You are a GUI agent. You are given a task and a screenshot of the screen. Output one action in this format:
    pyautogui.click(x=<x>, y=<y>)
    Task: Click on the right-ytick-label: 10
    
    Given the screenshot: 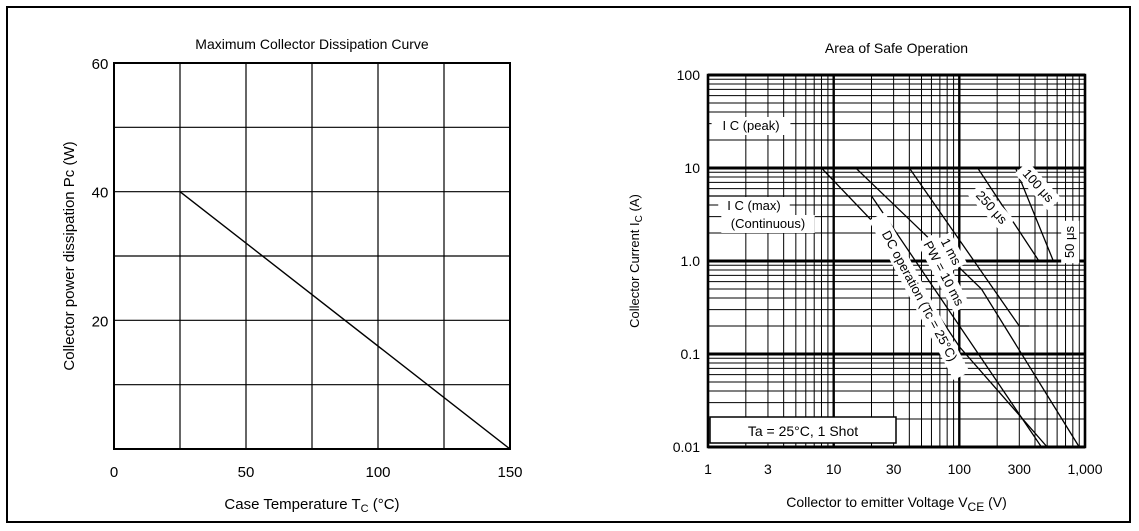 What is the action you would take?
    pyautogui.click(x=692, y=168)
    